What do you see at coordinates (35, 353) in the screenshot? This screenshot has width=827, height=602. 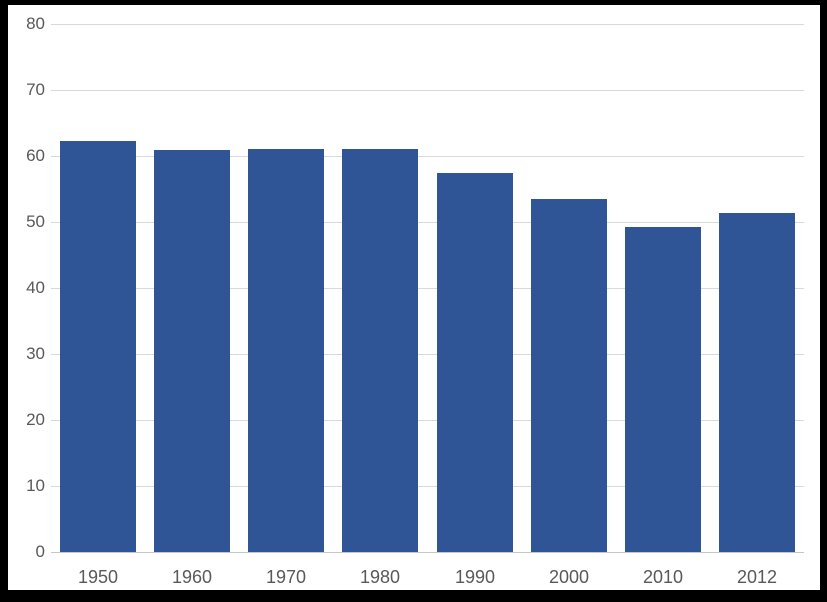 I see `y-axis-tick-label-30: 30` at bounding box center [35, 353].